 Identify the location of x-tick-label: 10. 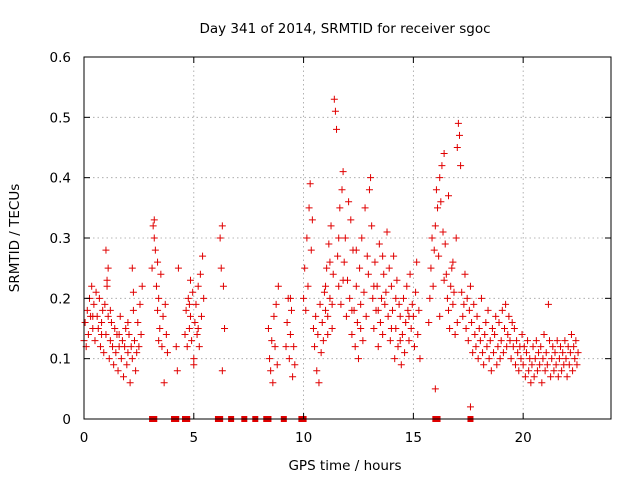
(303, 438).